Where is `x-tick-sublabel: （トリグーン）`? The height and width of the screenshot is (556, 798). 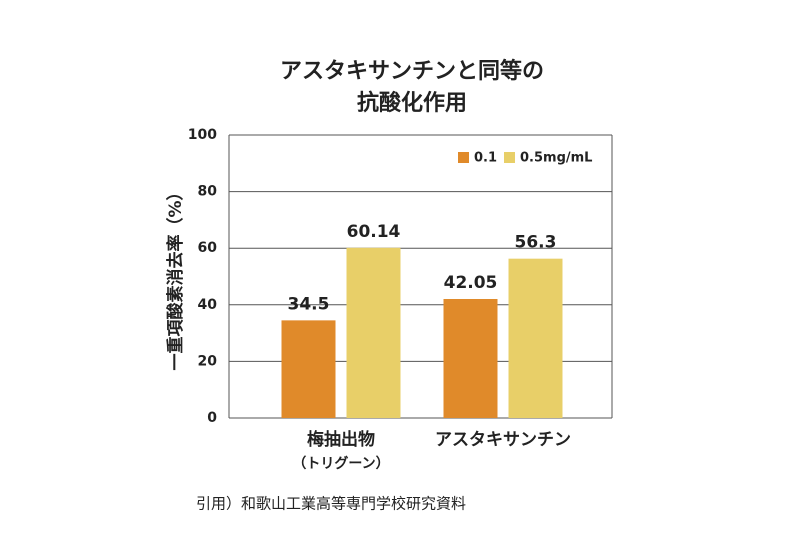 x-tick-sublabel: （トリグーン） is located at coordinates (340, 463).